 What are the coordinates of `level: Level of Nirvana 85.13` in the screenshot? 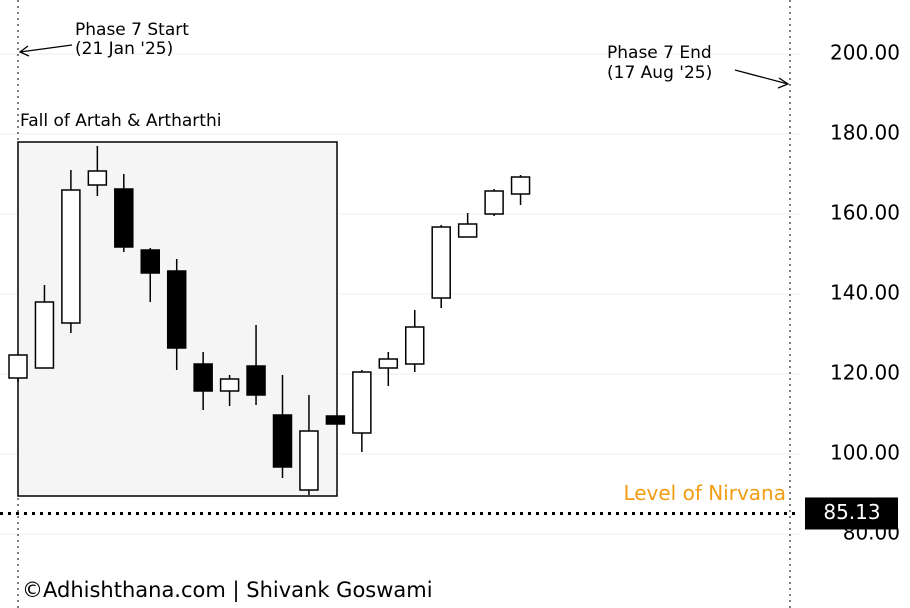 It's located at (449, 505).